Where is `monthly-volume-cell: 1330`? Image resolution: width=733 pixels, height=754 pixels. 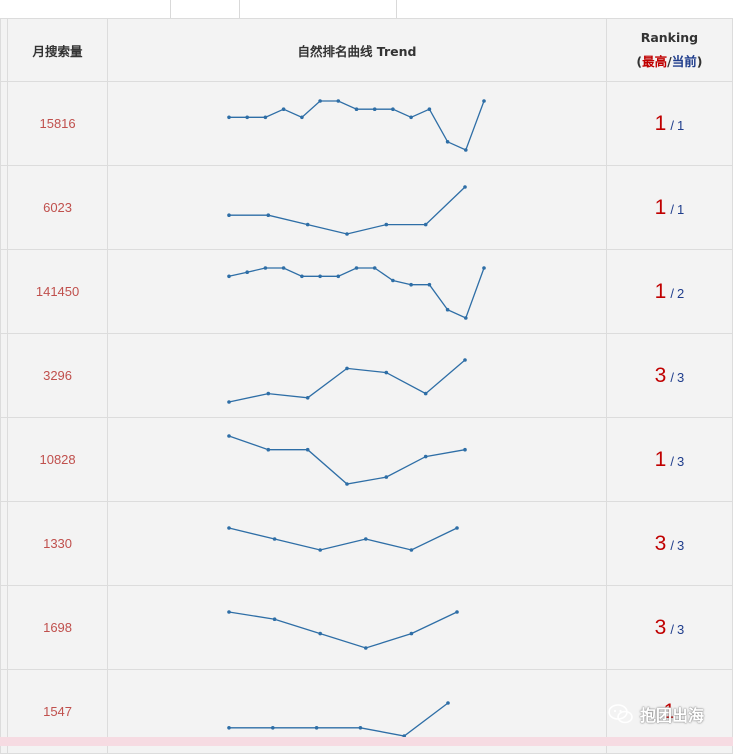
monthly-volume-cell: 1330 is located at coordinates (57, 543).